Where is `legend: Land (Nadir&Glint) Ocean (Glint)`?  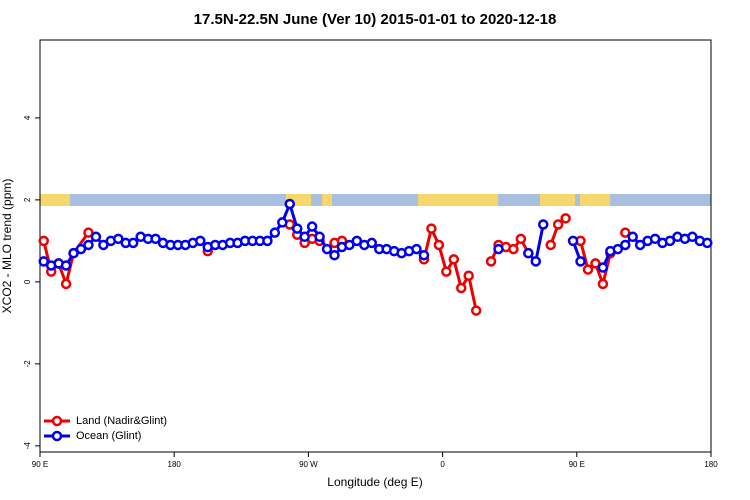 legend: Land (Nadir&Glint) Ocean (Glint) is located at coordinates (105, 428).